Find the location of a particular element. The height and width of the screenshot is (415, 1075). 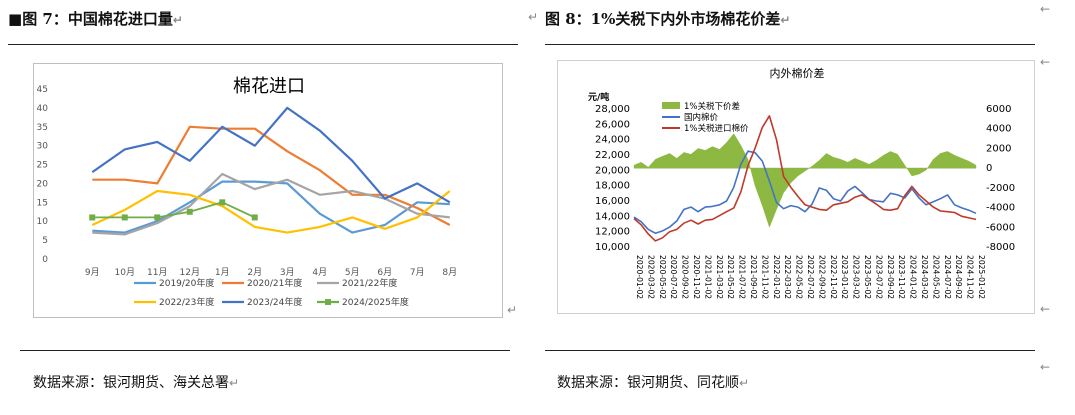

x-tick-label: 1月 is located at coordinates (222, 272).